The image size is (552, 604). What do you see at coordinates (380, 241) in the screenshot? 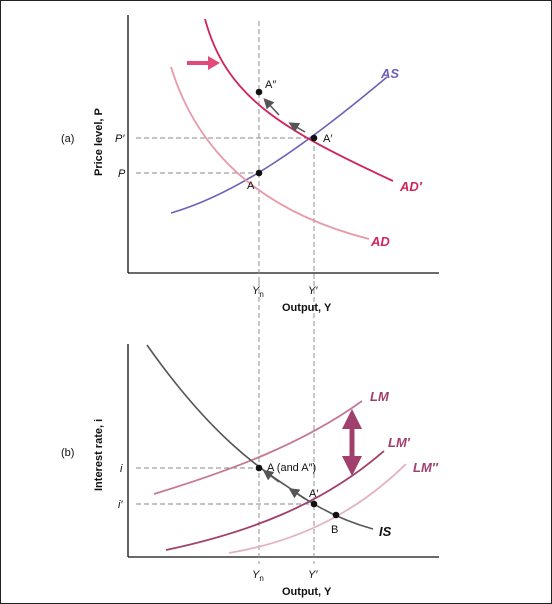
I see `ad-curve-label: AD` at bounding box center [380, 241].